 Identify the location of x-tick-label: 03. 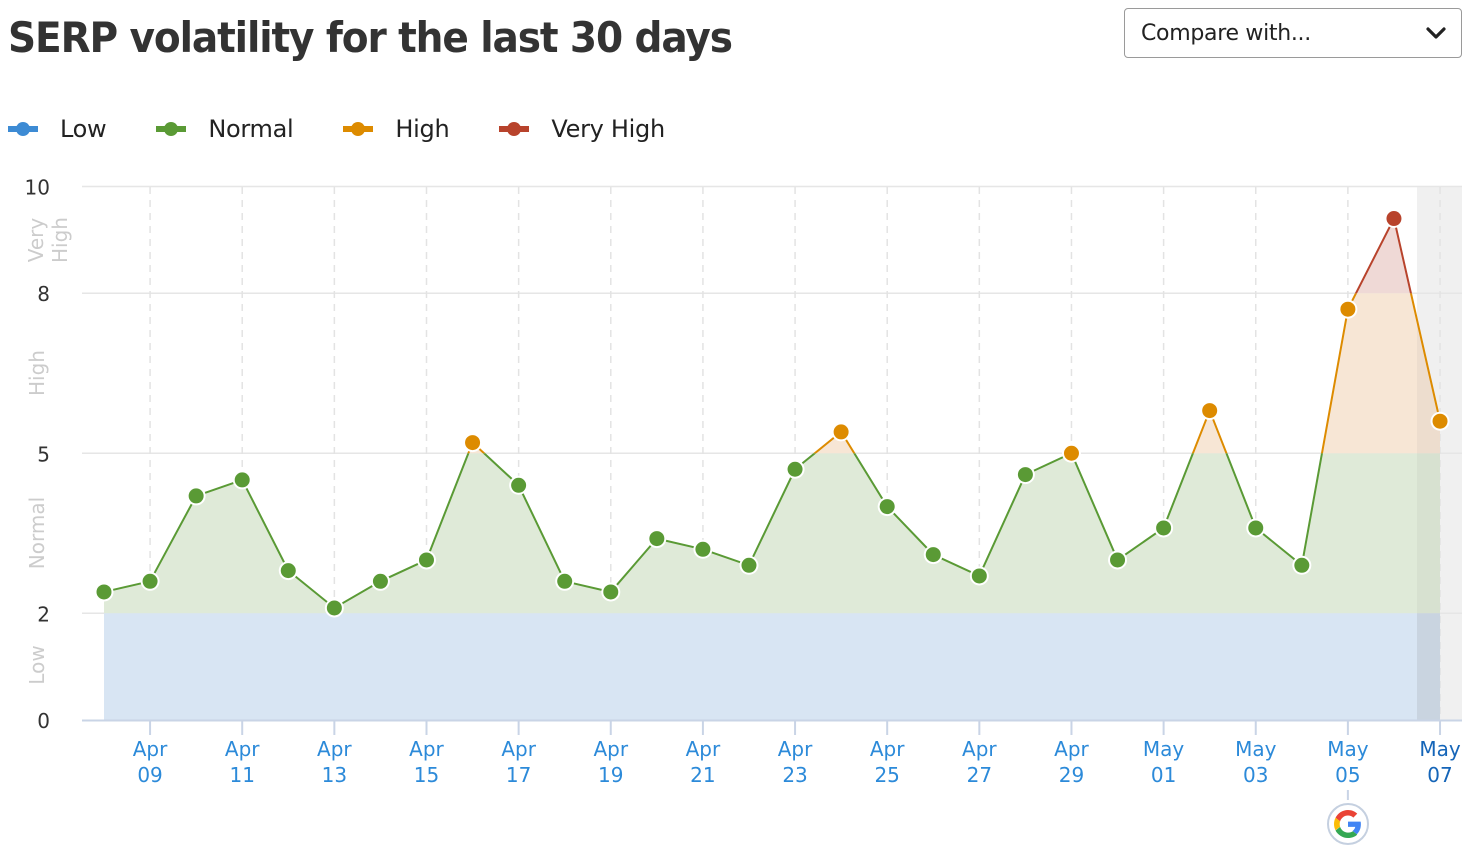
(1255, 775).